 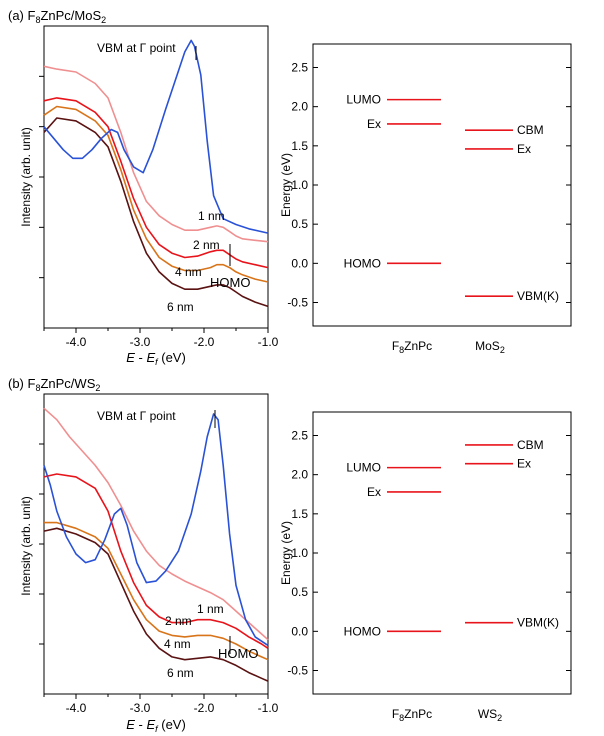 I want to click on panel-a-levels-level-label: VBM(K), so click(x=538, y=296).